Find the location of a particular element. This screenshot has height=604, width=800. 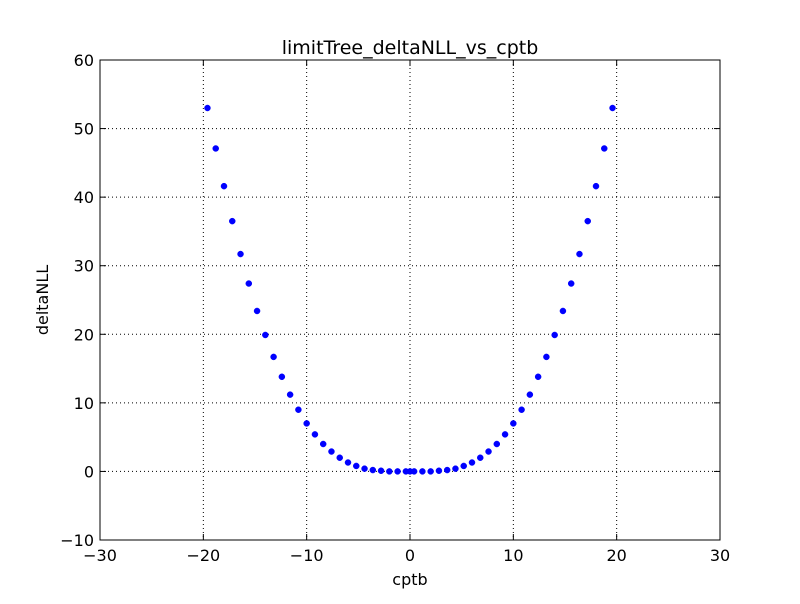

y-tick-label: −10 is located at coordinates (77, 540).